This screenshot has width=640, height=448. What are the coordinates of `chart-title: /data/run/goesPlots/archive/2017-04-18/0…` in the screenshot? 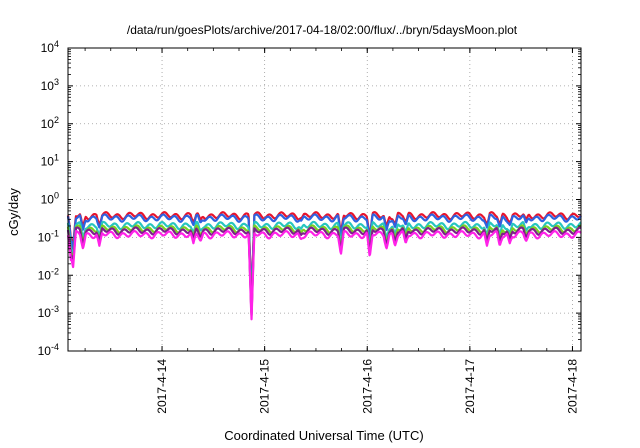 It's located at (322, 30).